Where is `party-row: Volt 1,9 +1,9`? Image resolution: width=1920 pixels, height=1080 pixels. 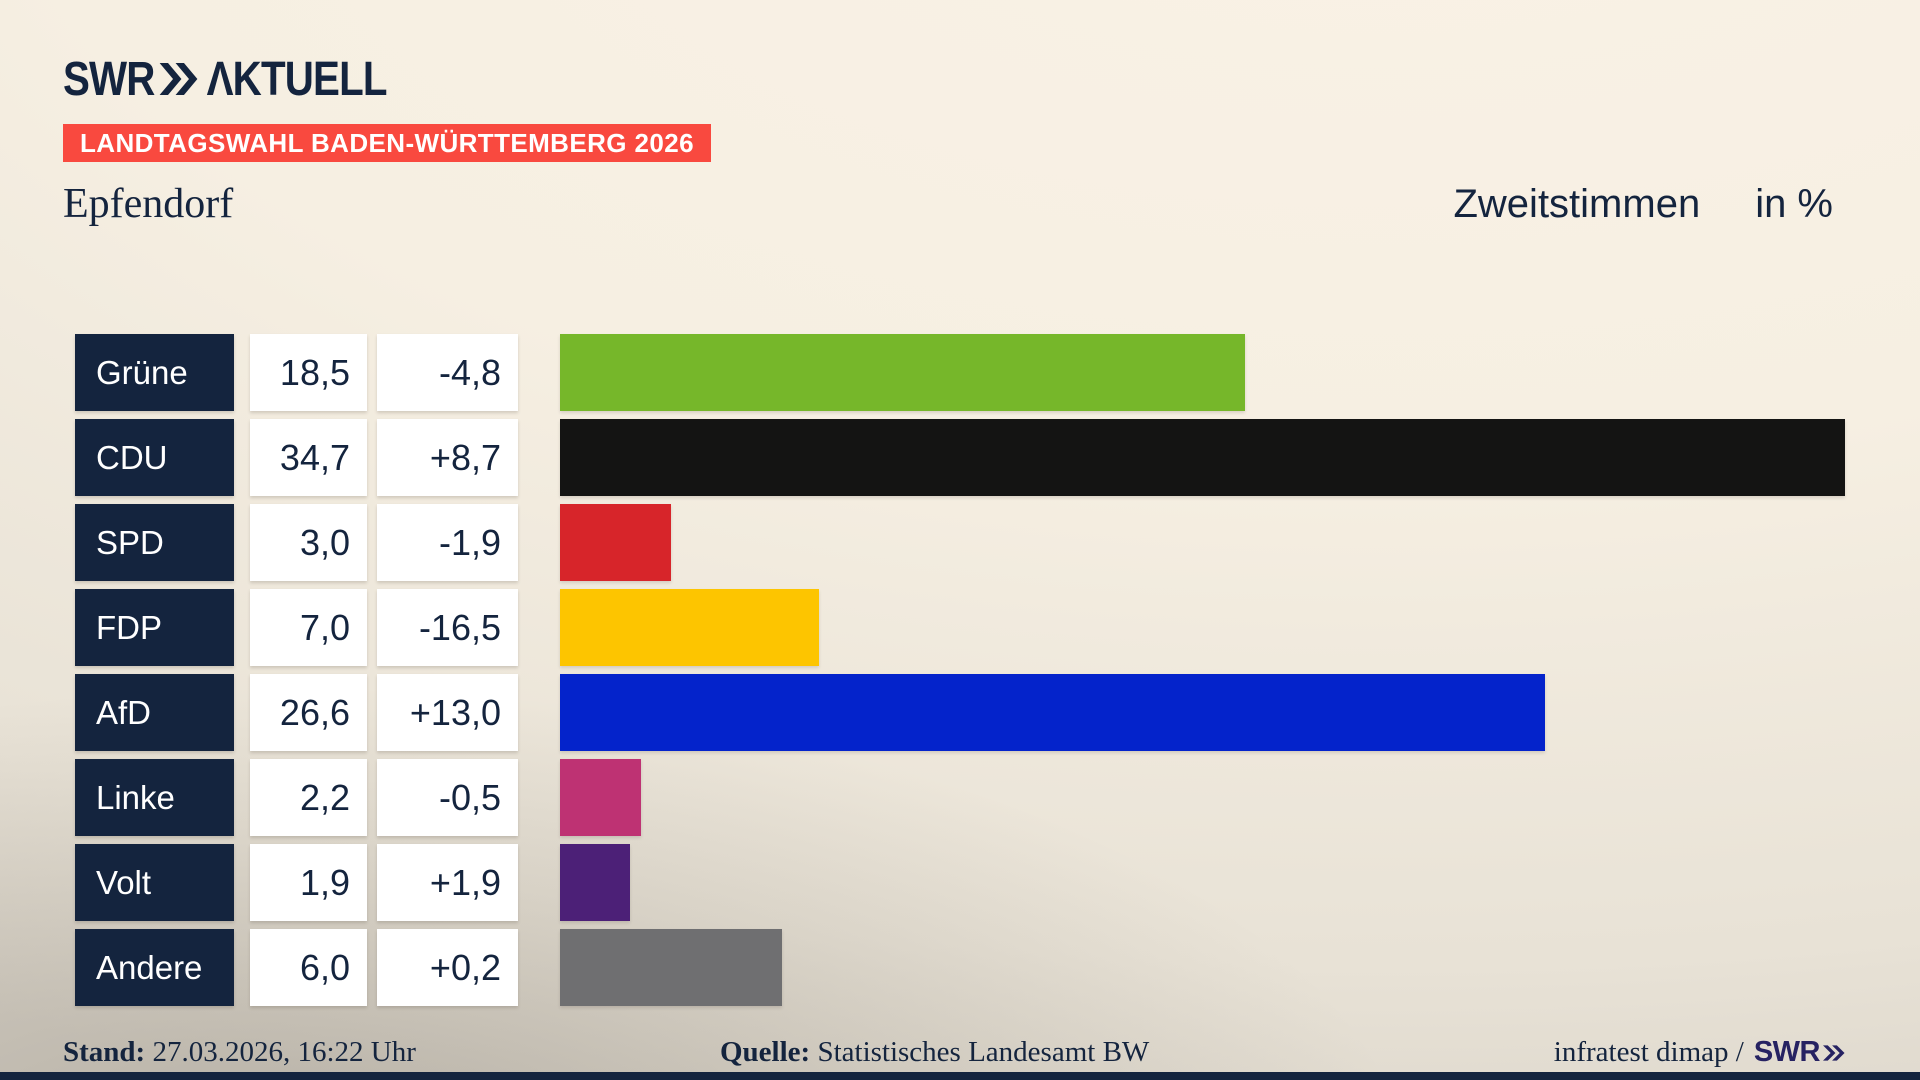 party-row: Volt 1,9 +1,9 is located at coordinates (960, 882).